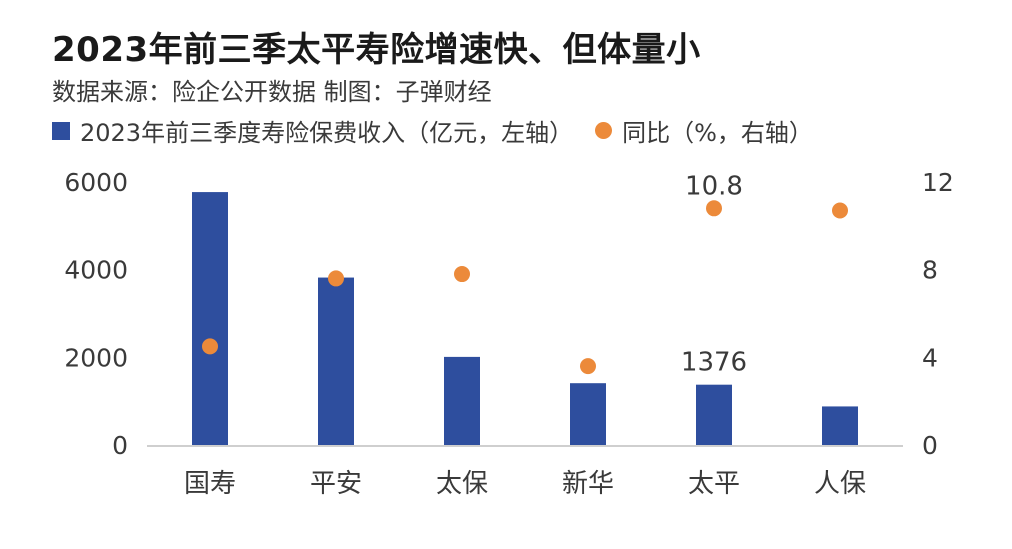 The width and height of the screenshot is (1012, 549). Describe the element at coordinates (930, 357) in the screenshot. I see `y-right-tick-label: 4` at that location.